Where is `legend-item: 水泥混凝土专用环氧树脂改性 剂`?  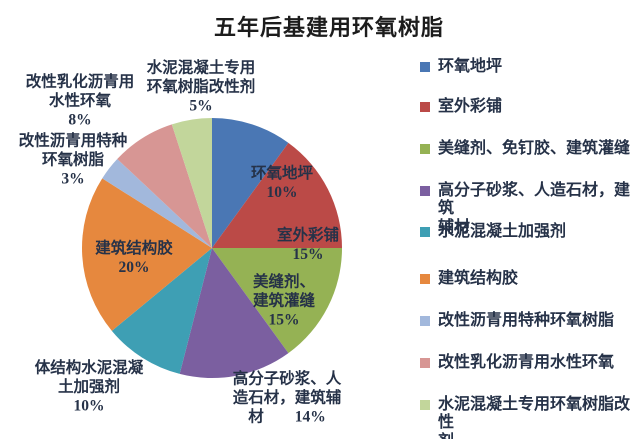
legend-item: 水泥混凝土专用环氧树脂改性 剂 is located at coordinates (529, 417).